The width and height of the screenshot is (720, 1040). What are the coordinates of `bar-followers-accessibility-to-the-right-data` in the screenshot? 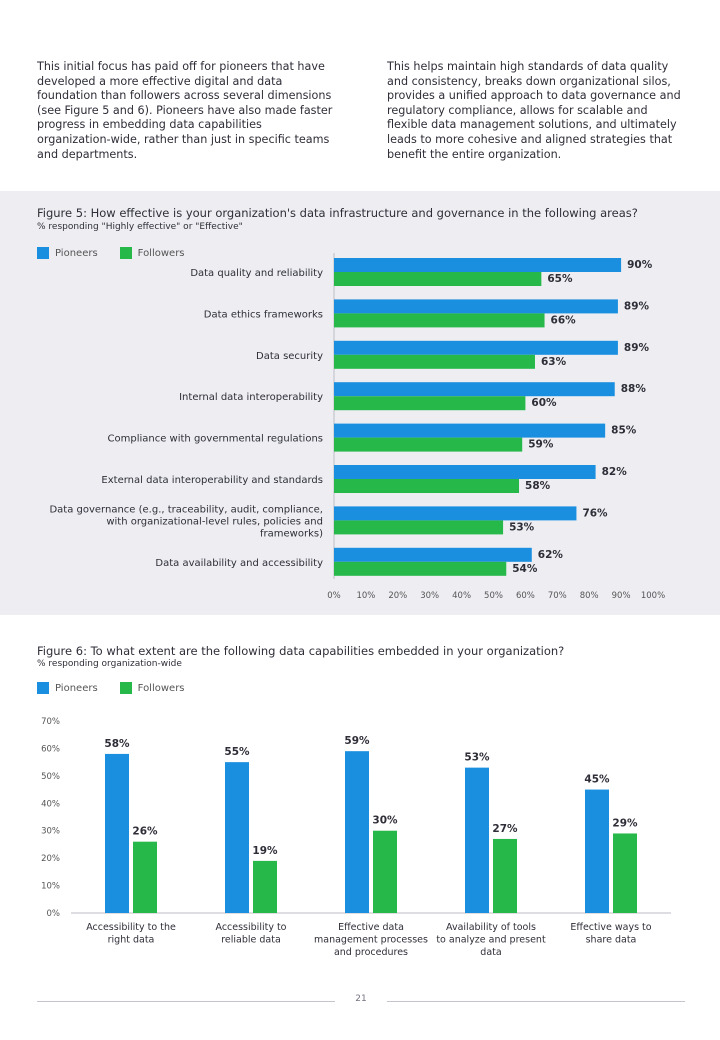 It's located at (145, 877).